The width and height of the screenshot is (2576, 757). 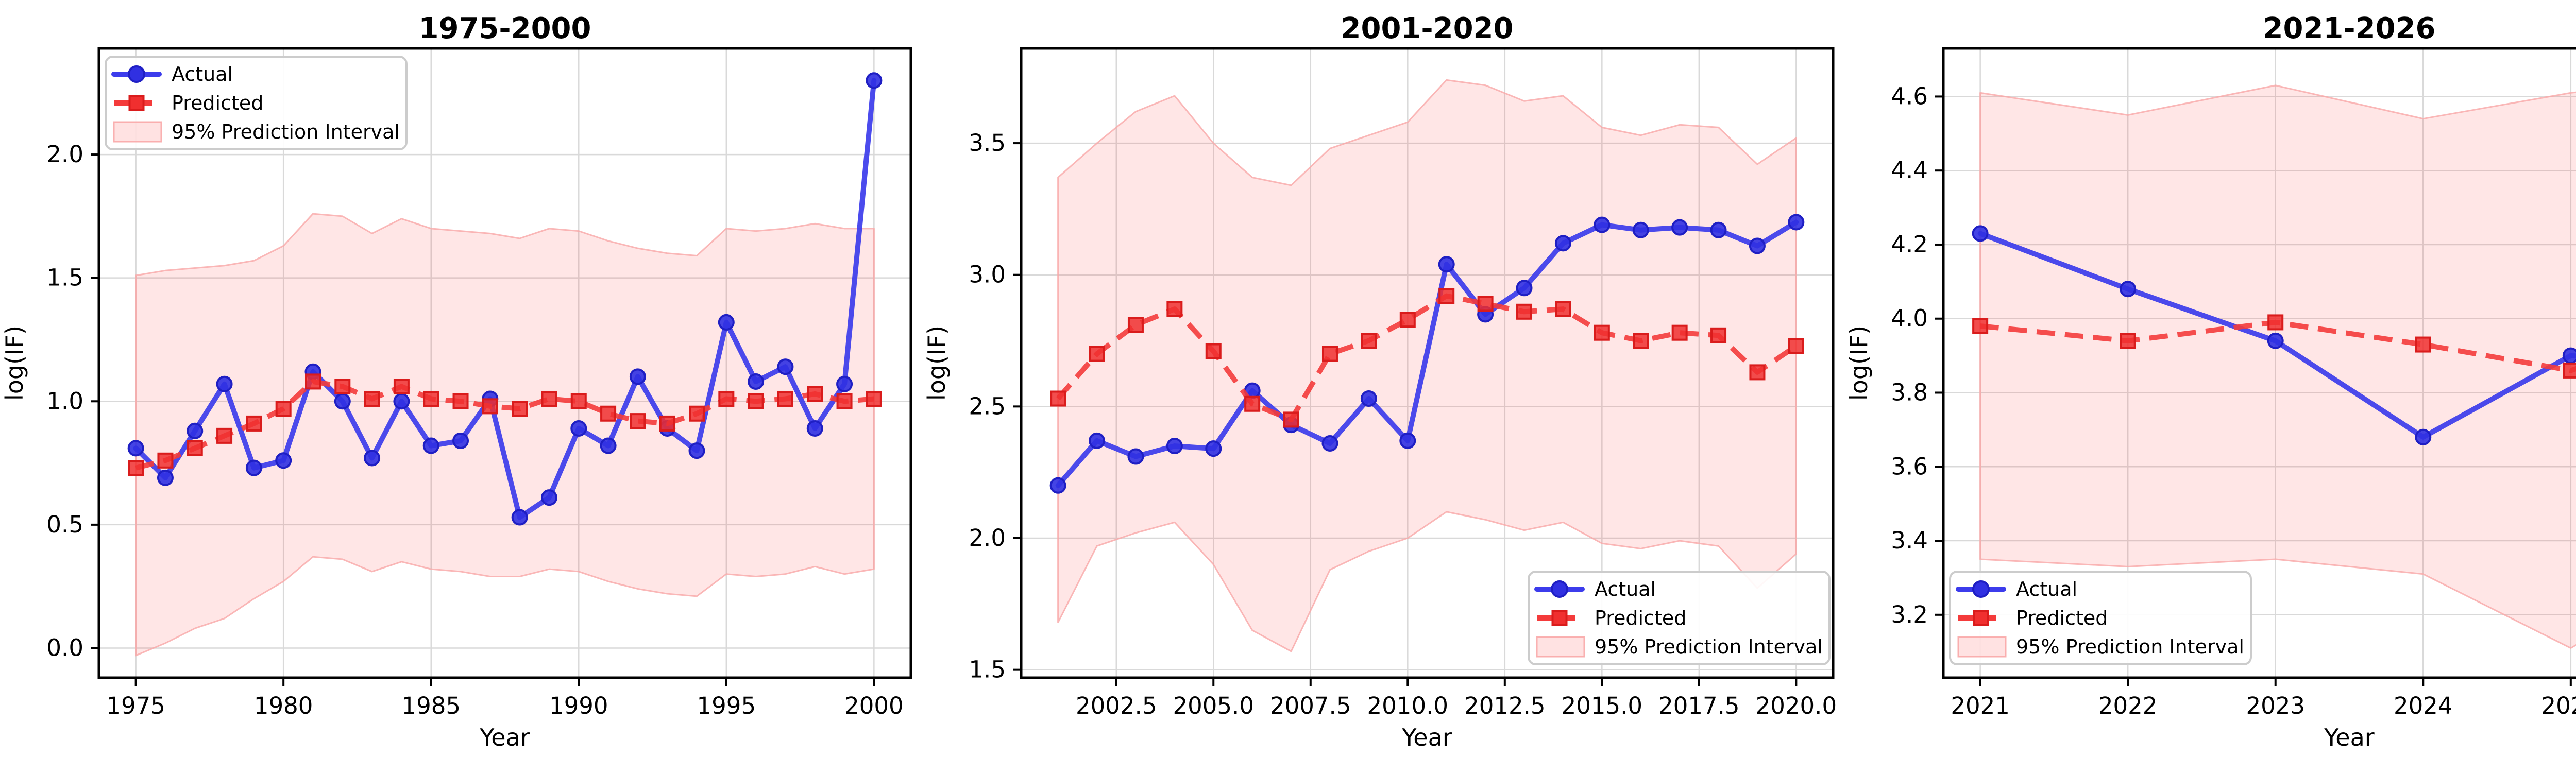 I want to click on y-tick-label: 3.2, so click(x=1909, y=614).